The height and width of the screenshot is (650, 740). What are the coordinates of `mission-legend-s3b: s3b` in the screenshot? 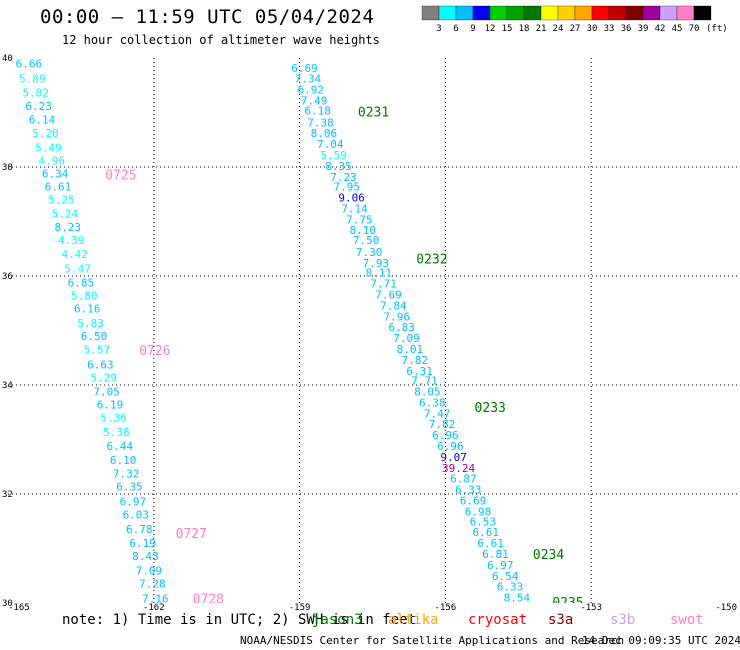 It's located at (623, 620).